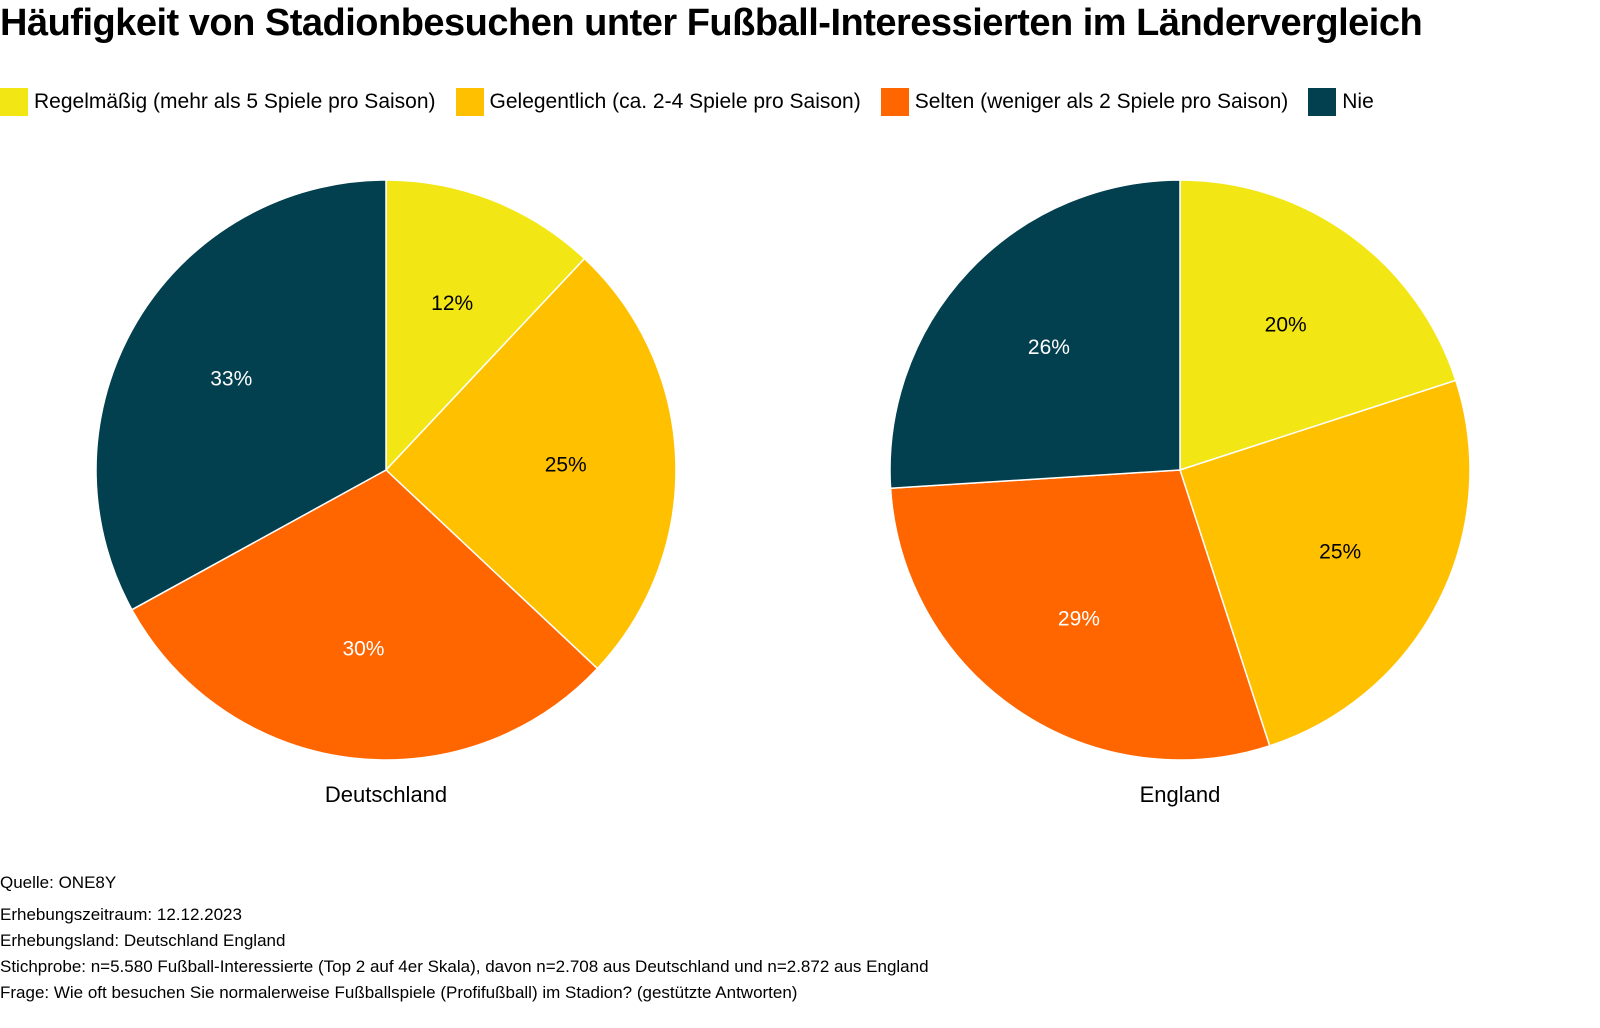 This screenshot has height=1028, width=1600. I want to click on pie-title-deutschland: Deutschland, so click(386, 794).